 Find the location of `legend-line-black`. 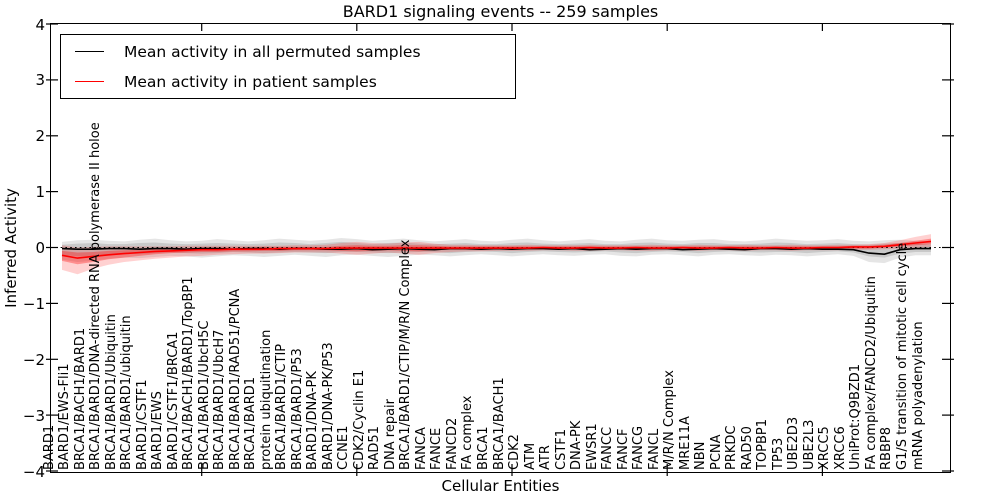

legend-line-black is located at coordinates (89, 51).